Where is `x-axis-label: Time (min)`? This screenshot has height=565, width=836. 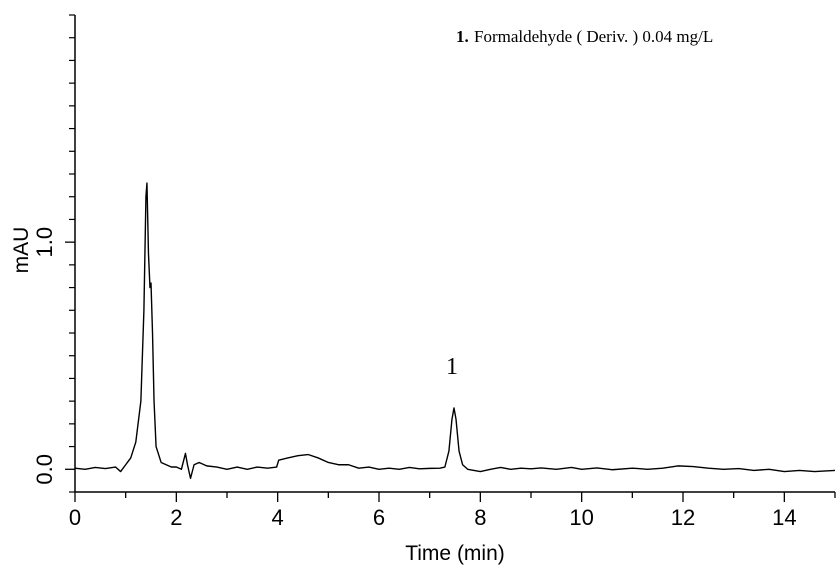 x-axis-label: Time (min) is located at coordinates (455, 553).